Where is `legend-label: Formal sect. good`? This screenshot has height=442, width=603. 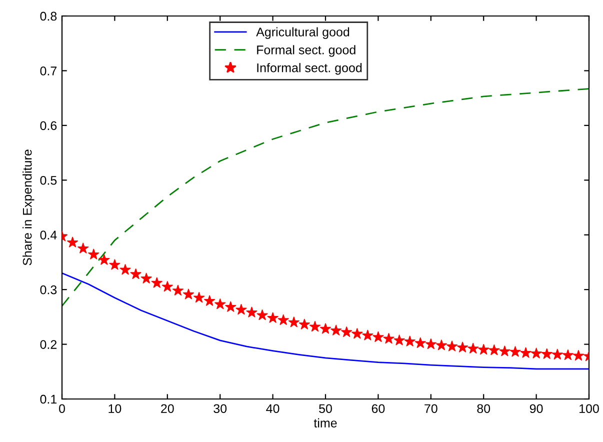 legend-label: Formal sect. good is located at coordinates (306, 51).